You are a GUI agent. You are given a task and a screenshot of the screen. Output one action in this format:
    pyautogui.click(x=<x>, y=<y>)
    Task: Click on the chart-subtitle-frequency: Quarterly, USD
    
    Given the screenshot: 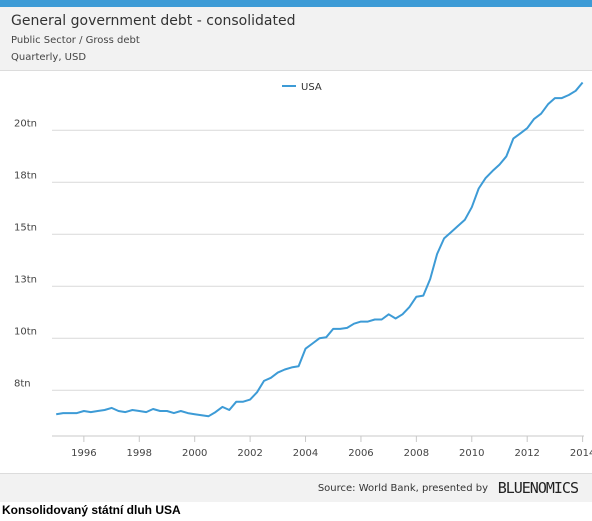 What is the action you would take?
    pyautogui.click(x=49, y=57)
    